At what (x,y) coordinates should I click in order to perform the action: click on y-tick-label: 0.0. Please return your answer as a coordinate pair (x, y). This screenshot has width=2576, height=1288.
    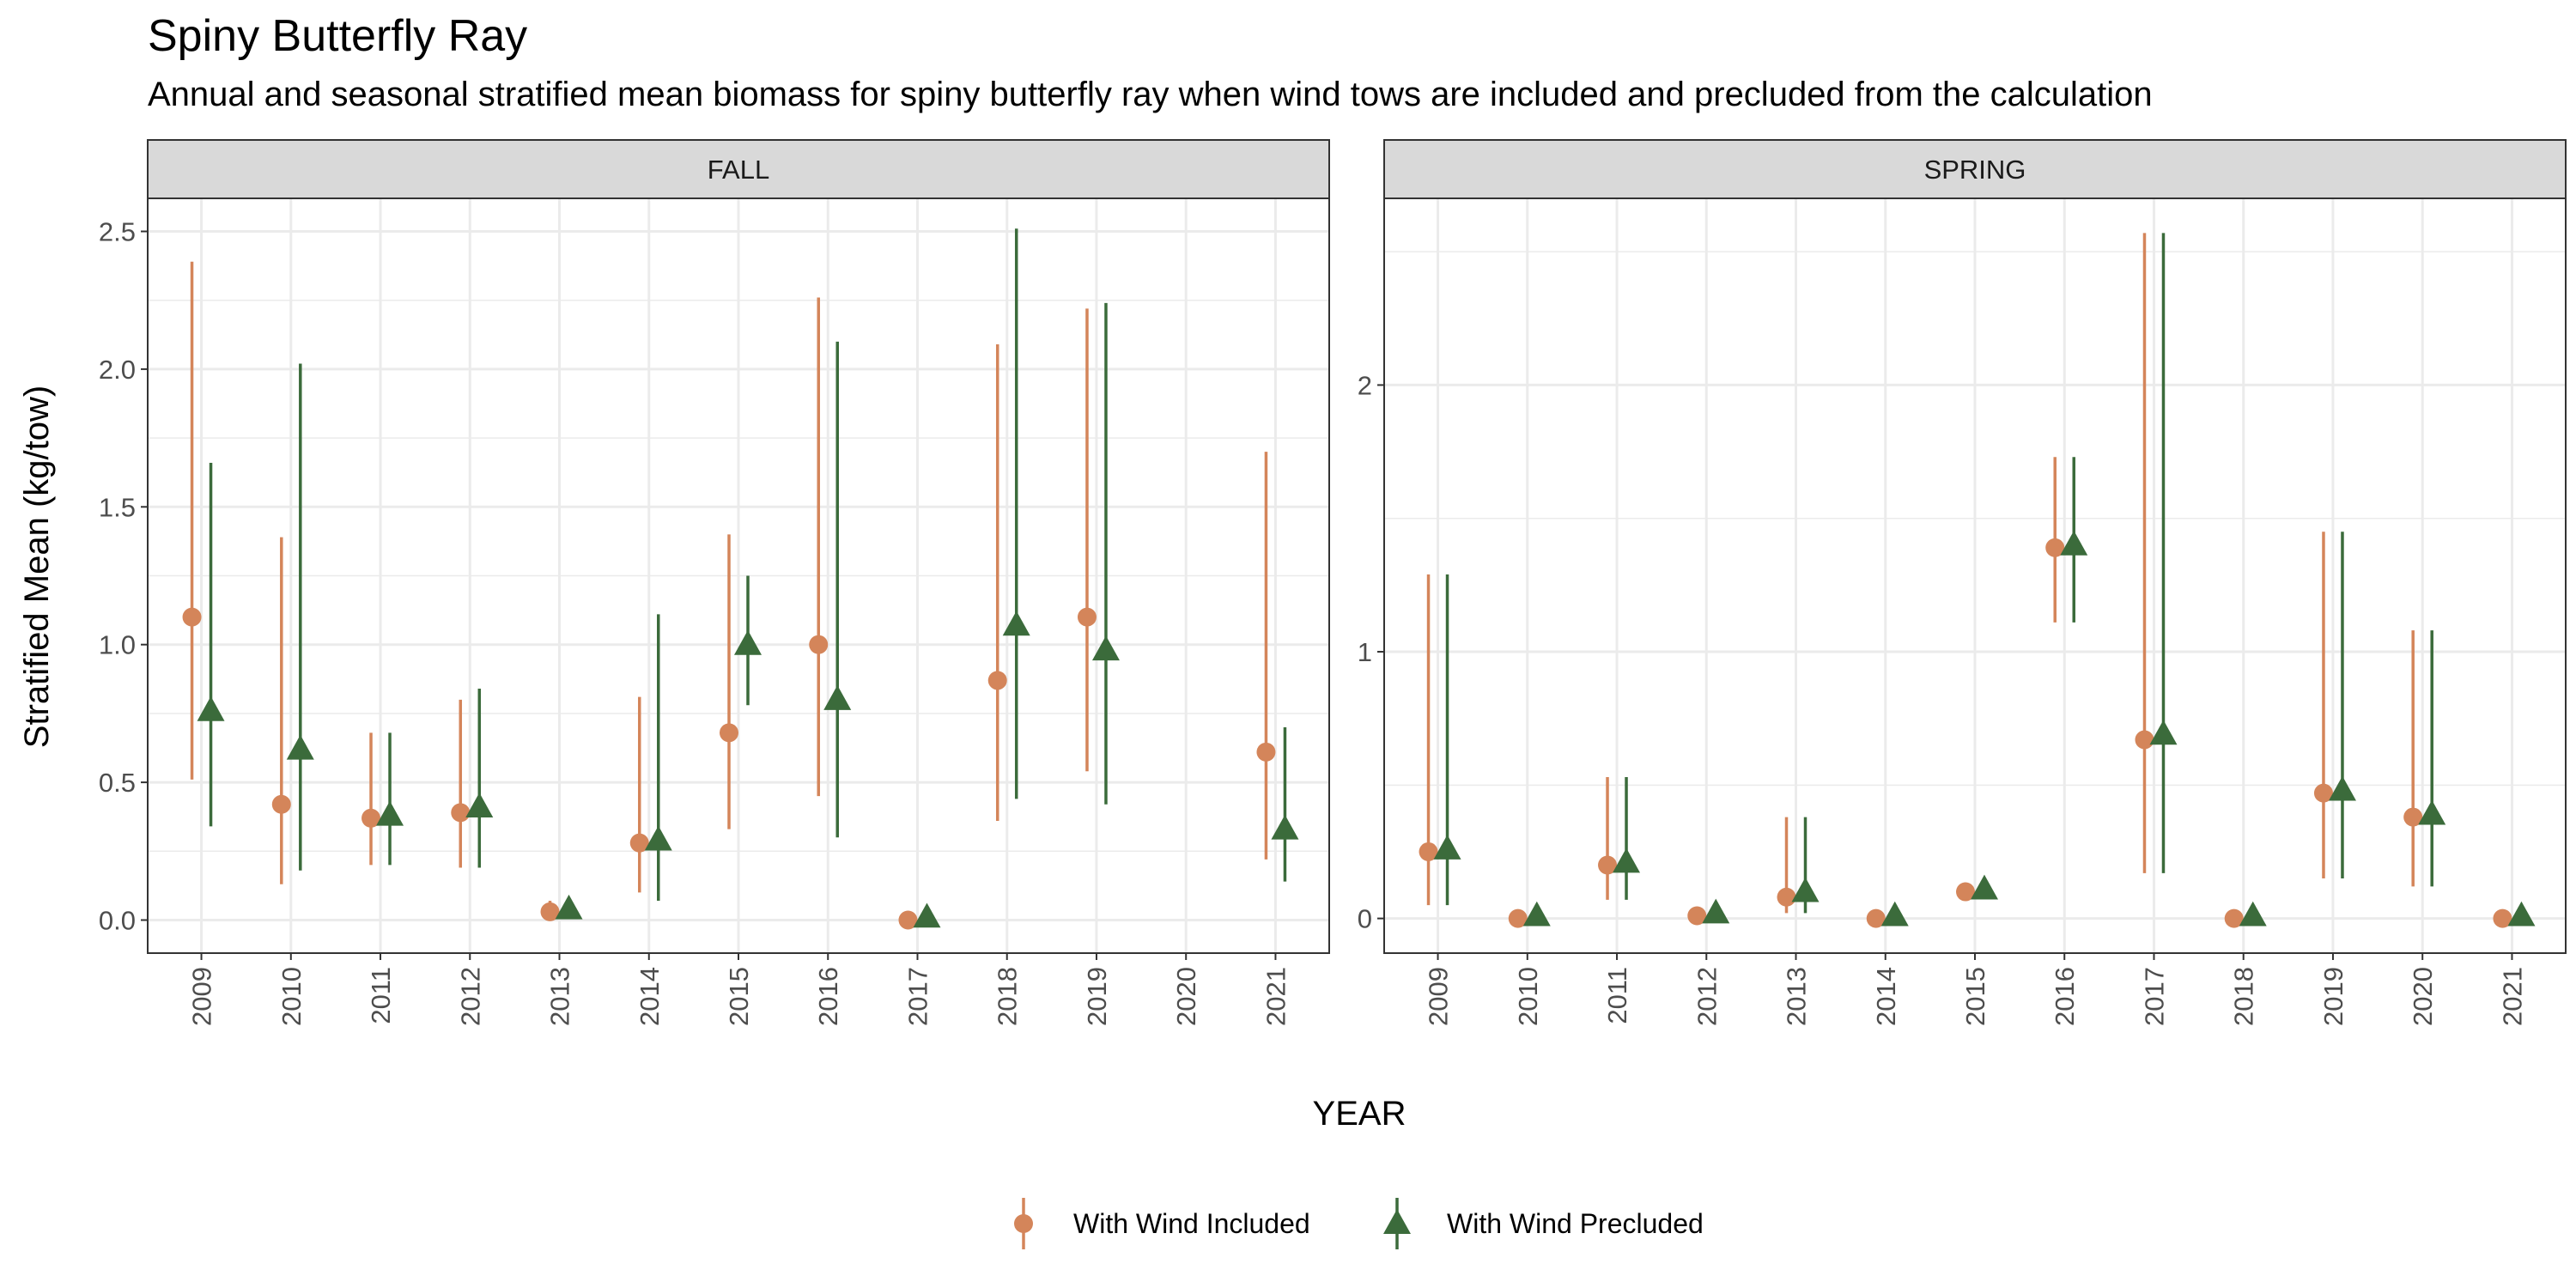
    Looking at the image, I should click on (117, 921).